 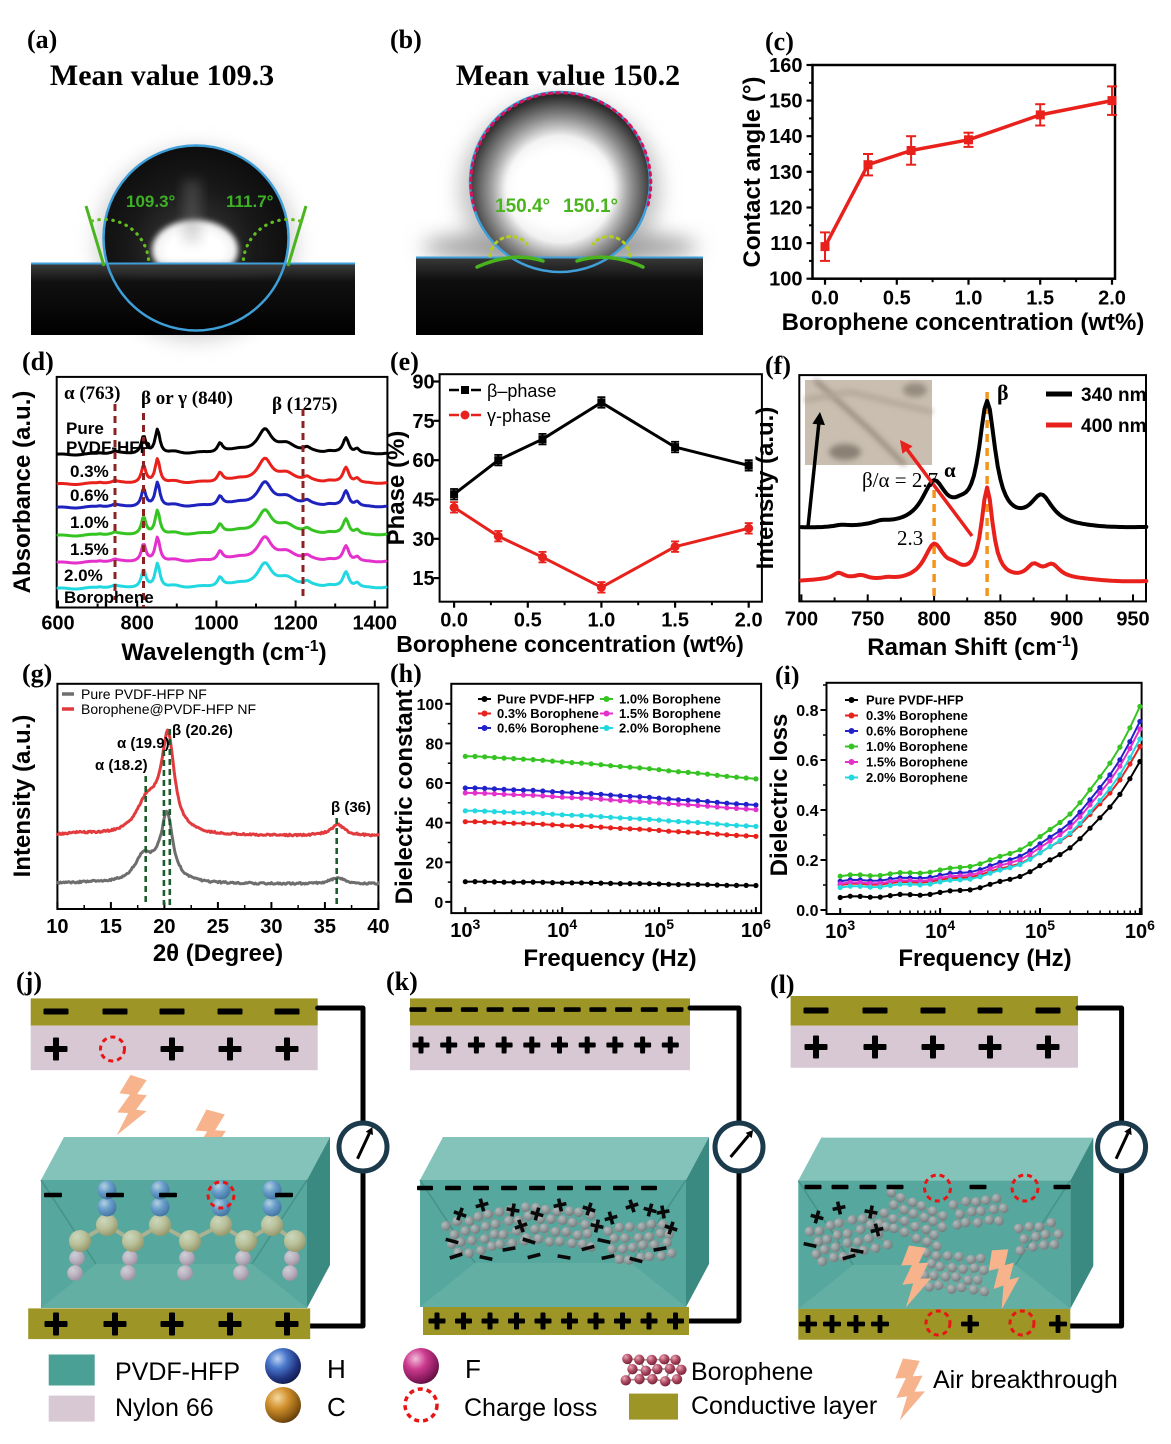 I want to click on svg-text: 0.2, so click(x=807, y=861).